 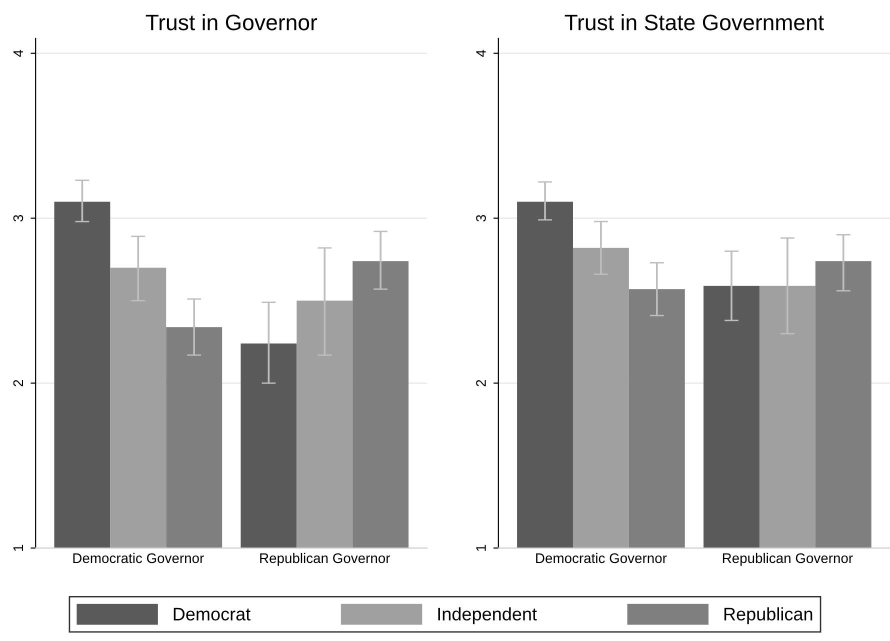 What do you see at coordinates (232, 22) in the screenshot?
I see `chart-title: Trust in Governor` at bounding box center [232, 22].